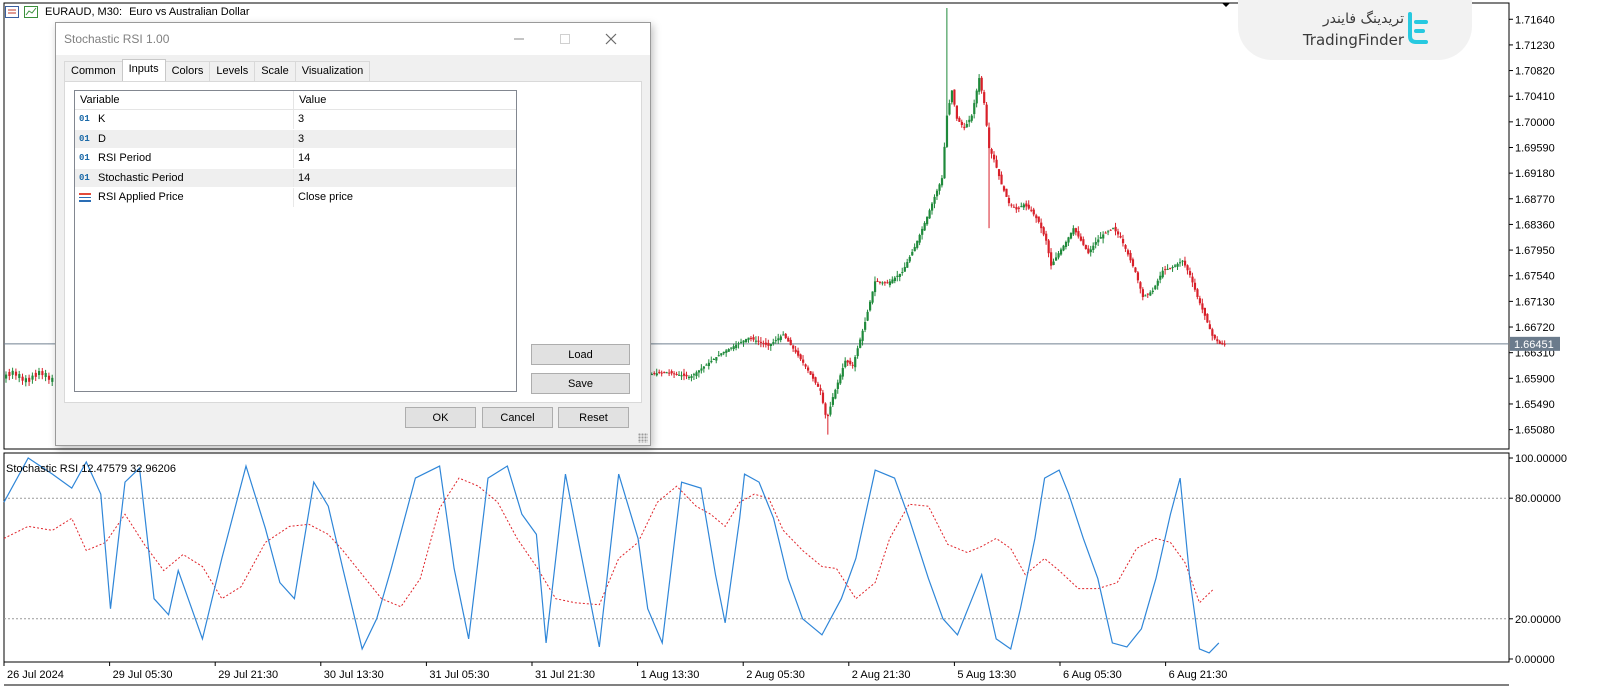  Describe the element at coordinates (1535, 343) in the screenshot. I see `current-price-badge` at that location.